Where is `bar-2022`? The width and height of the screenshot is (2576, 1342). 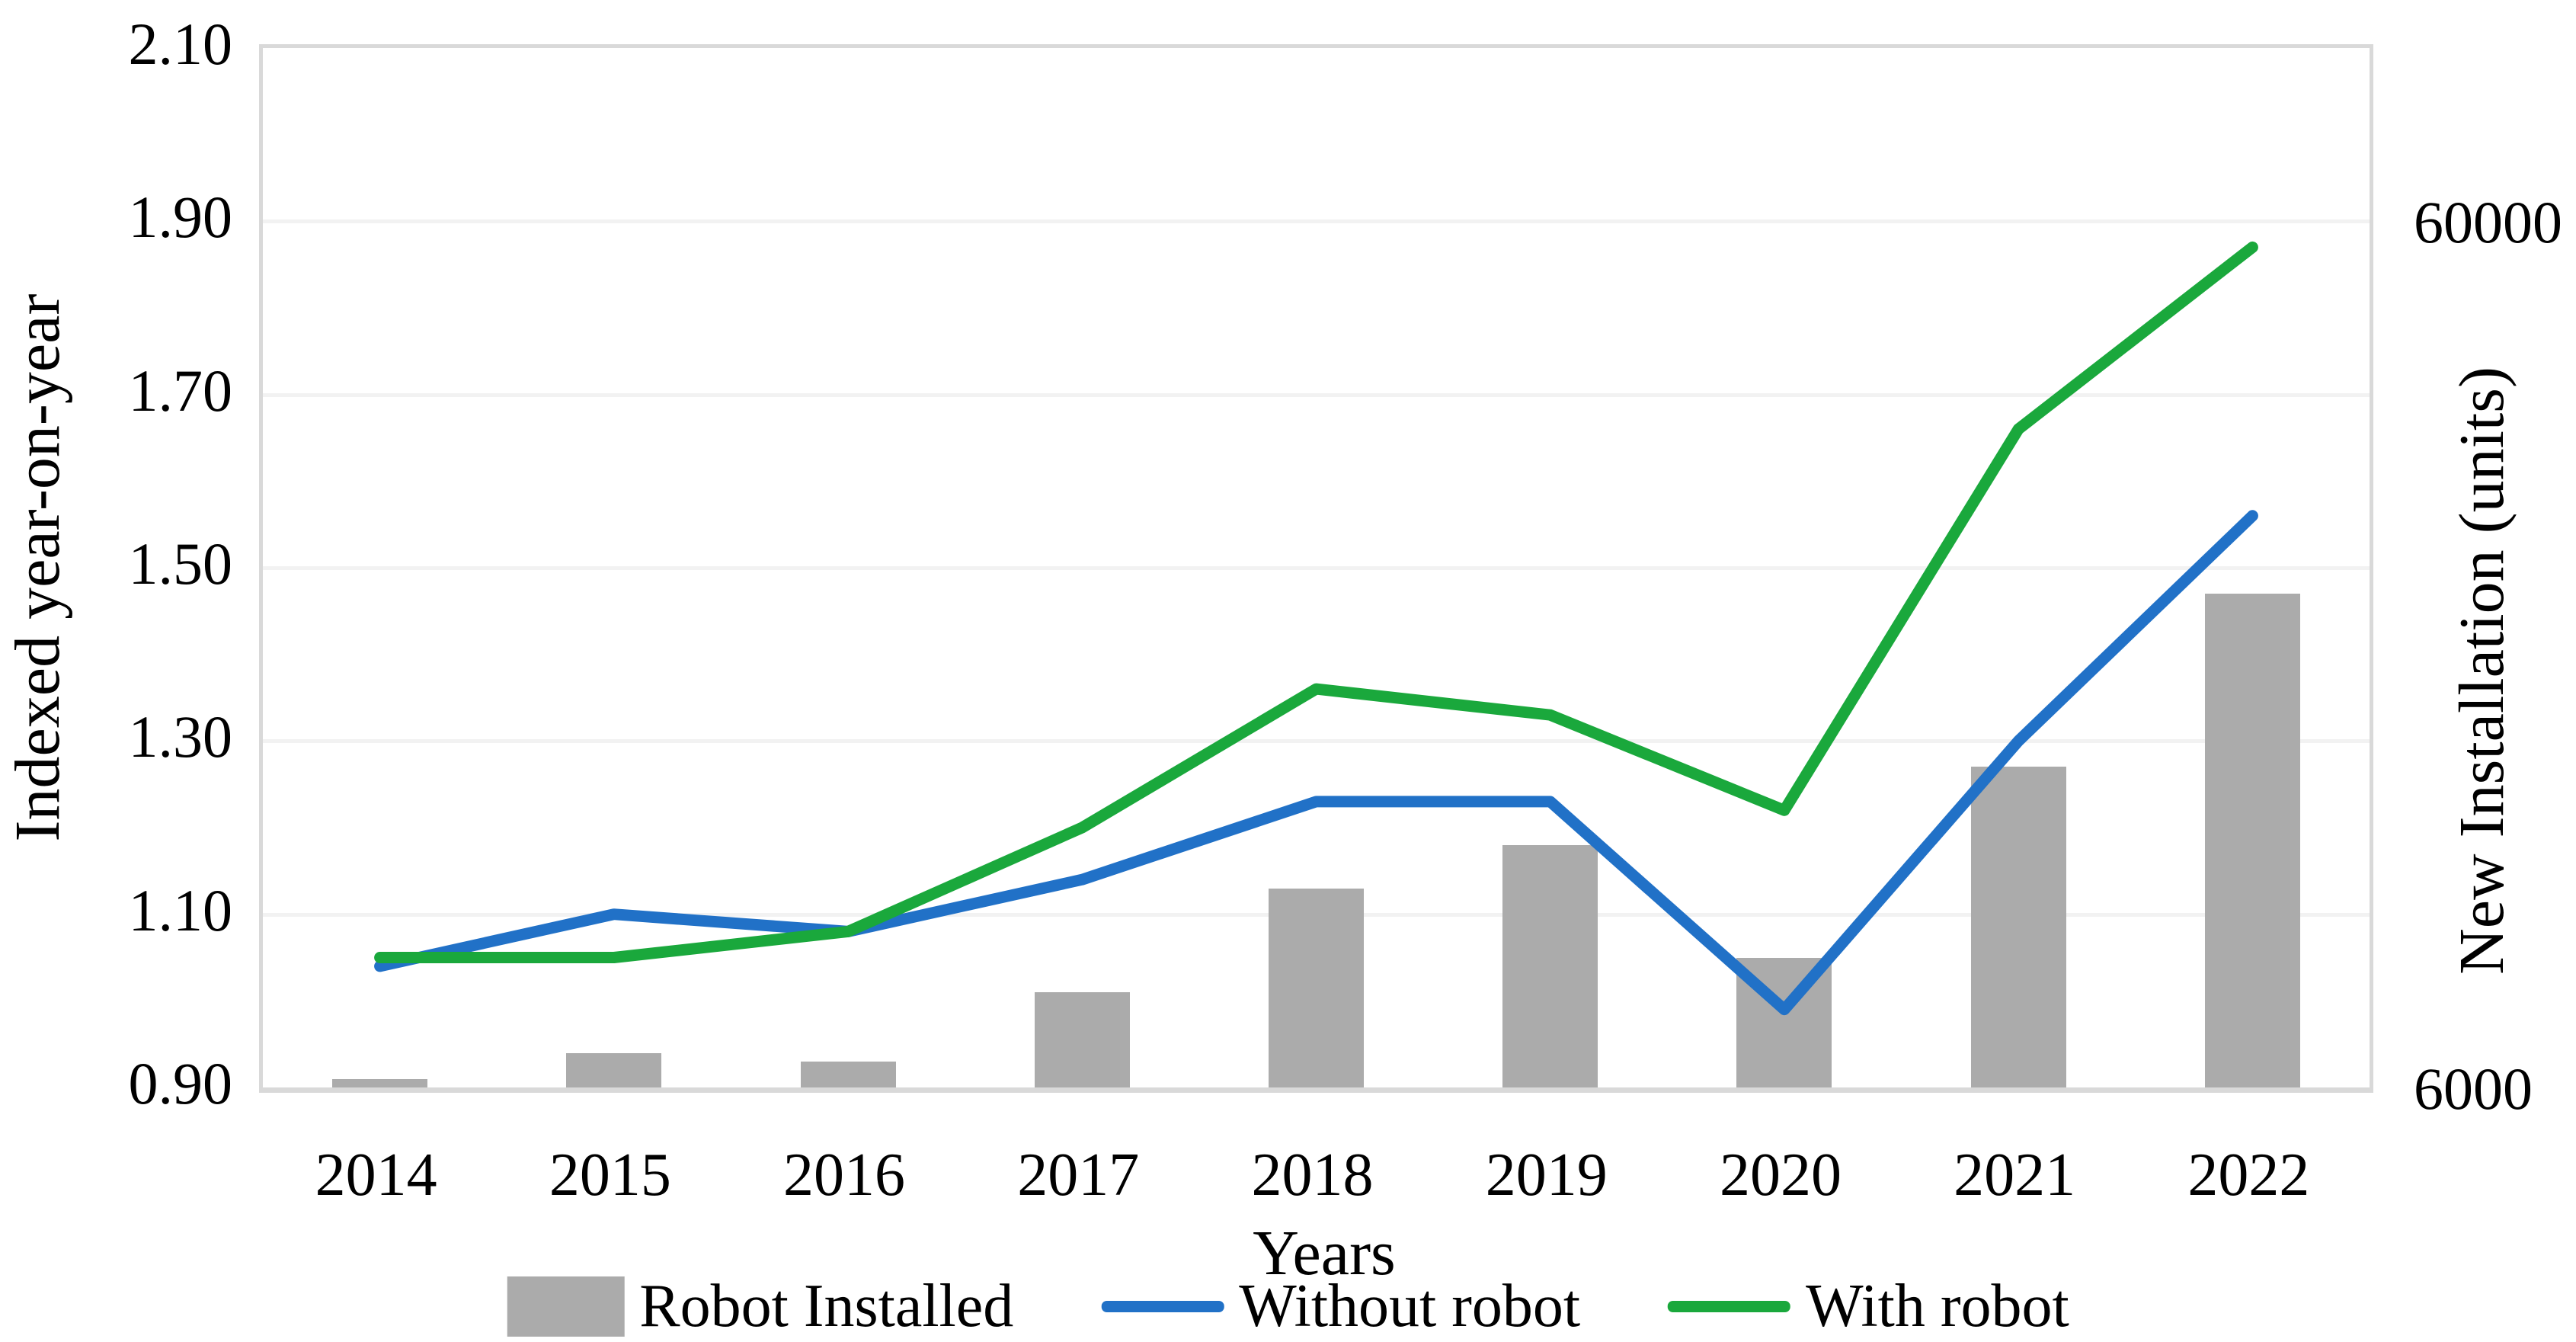 bar-2022 is located at coordinates (2252, 840).